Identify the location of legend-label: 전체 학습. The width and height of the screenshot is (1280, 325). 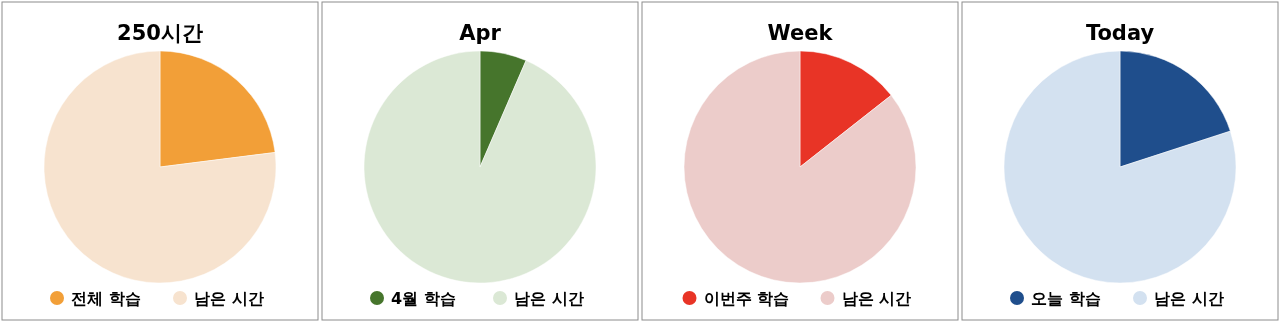
(106, 298).